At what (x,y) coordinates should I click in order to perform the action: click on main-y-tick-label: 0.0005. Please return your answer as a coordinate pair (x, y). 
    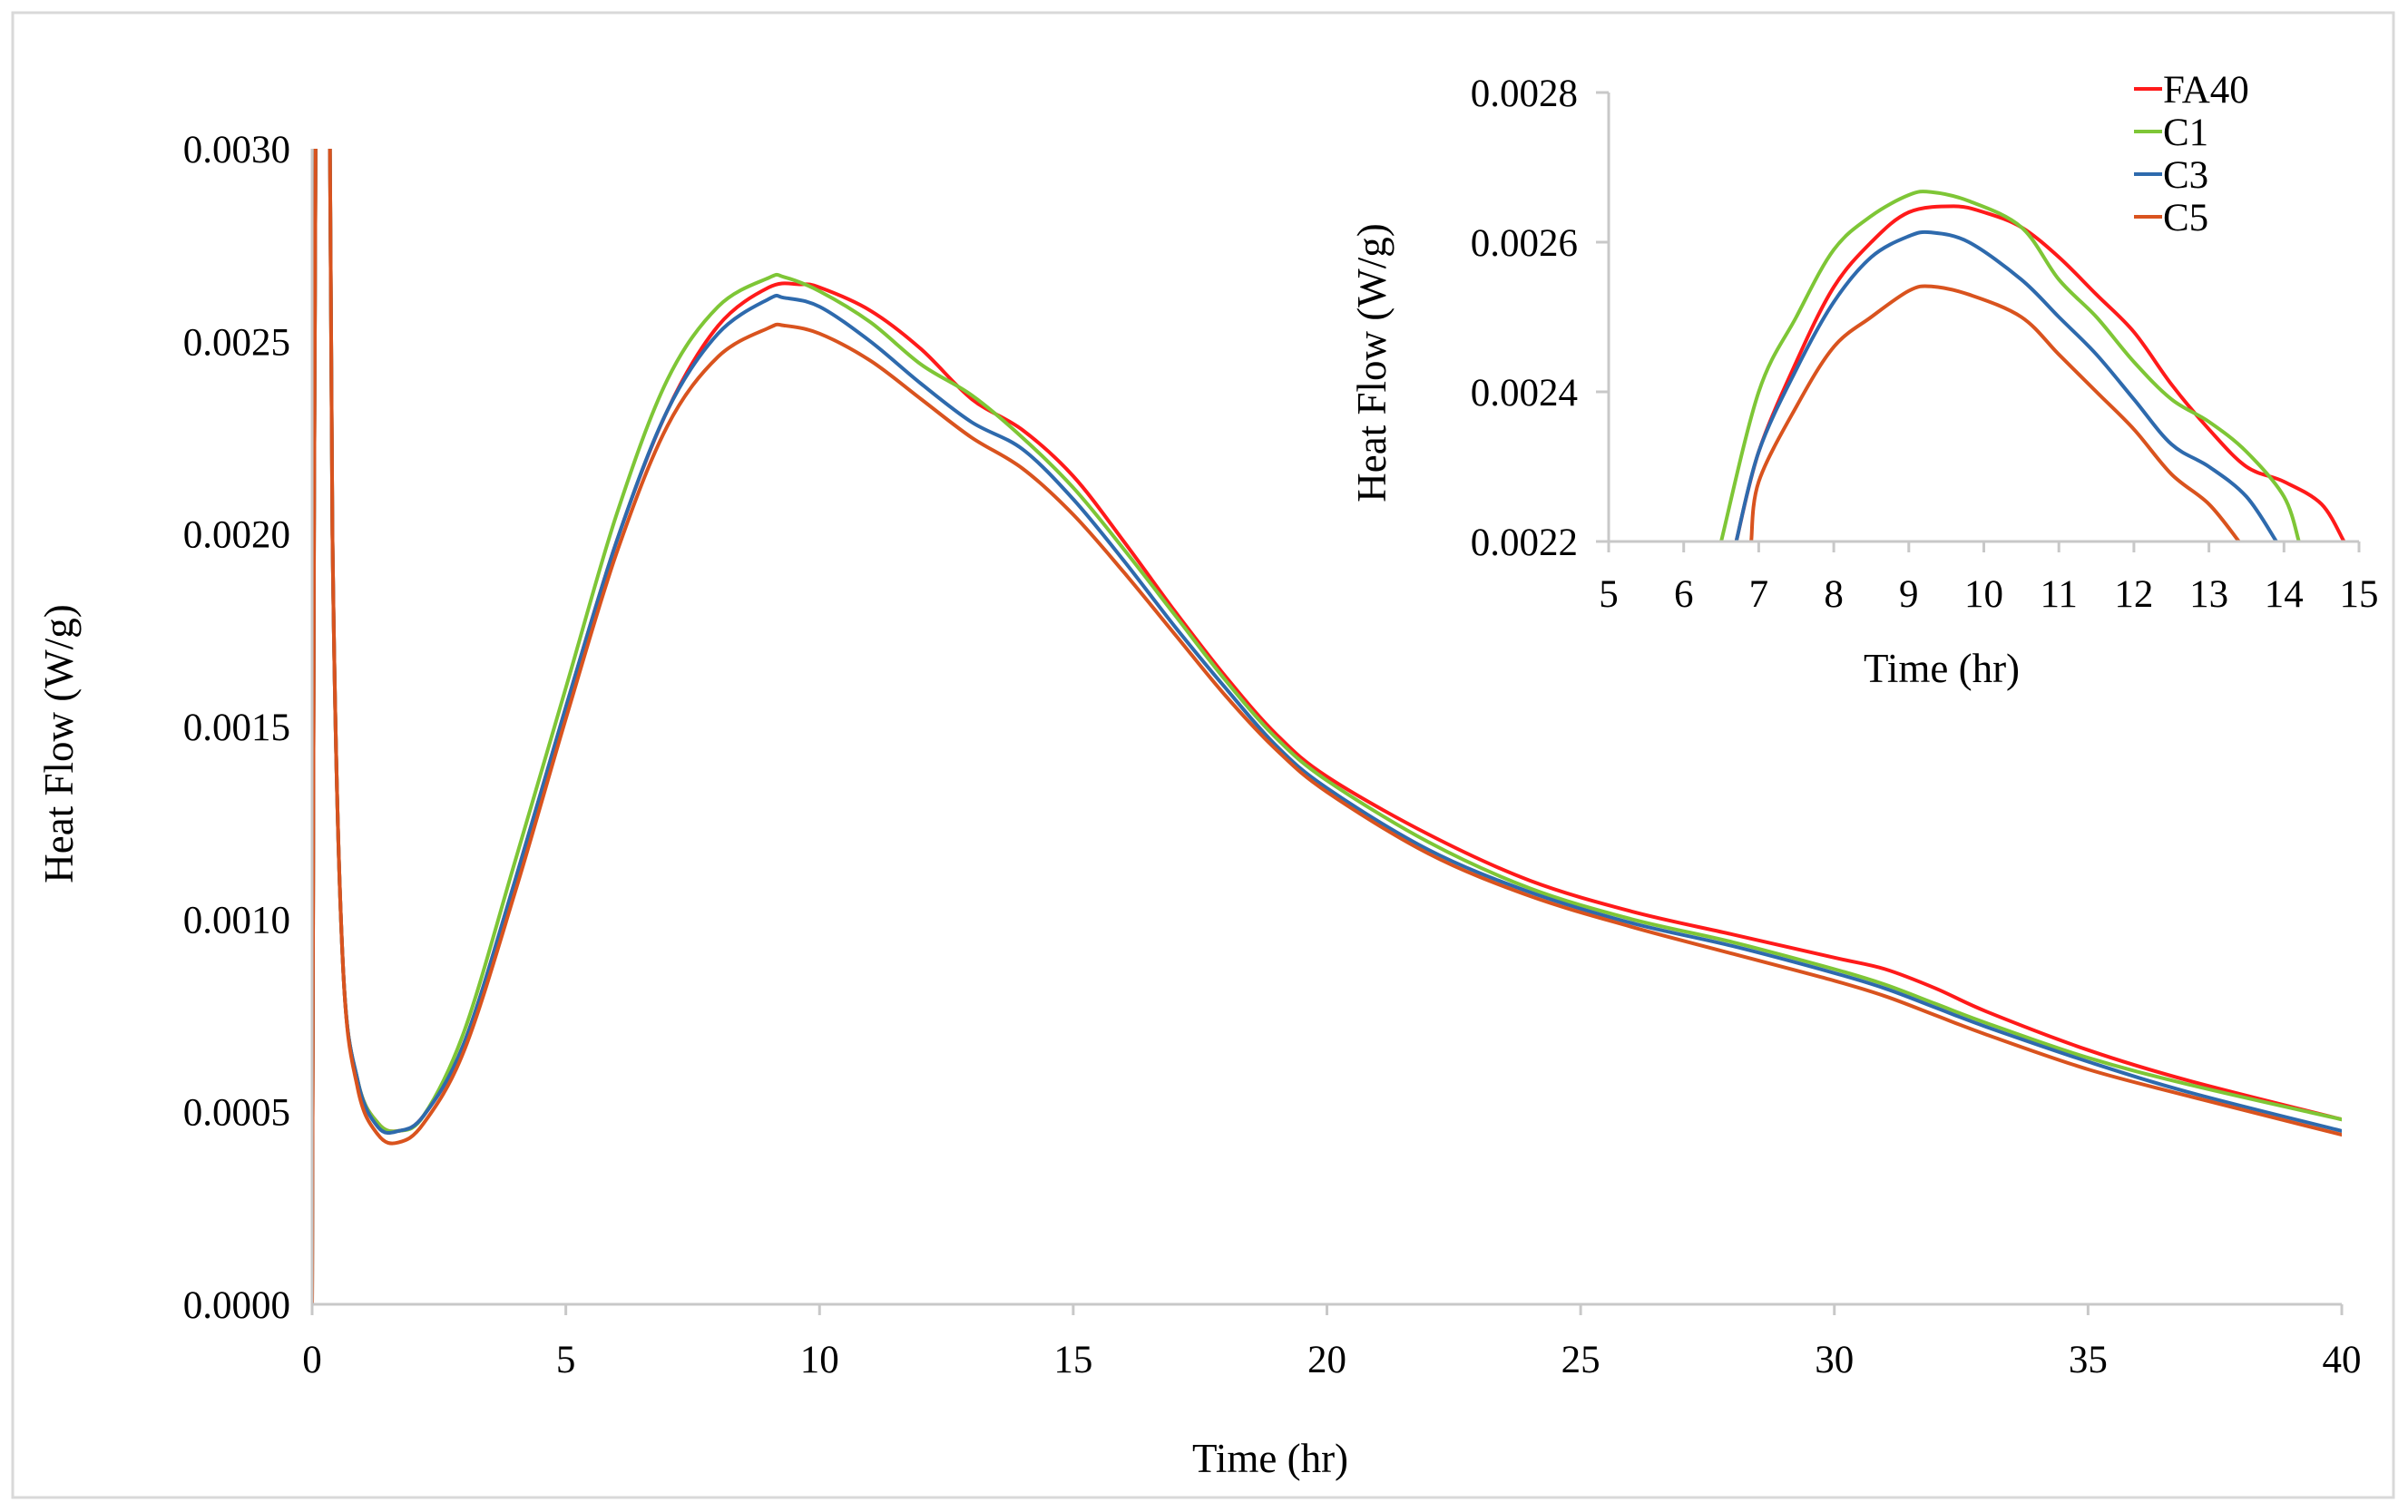
    Looking at the image, I should click on (237, 1113).